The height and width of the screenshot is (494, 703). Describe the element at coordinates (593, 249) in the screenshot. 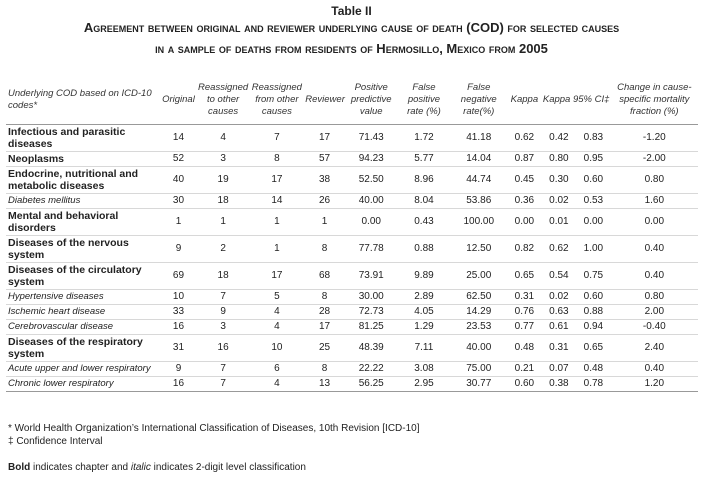

I see `cell: 1.00` at that location.